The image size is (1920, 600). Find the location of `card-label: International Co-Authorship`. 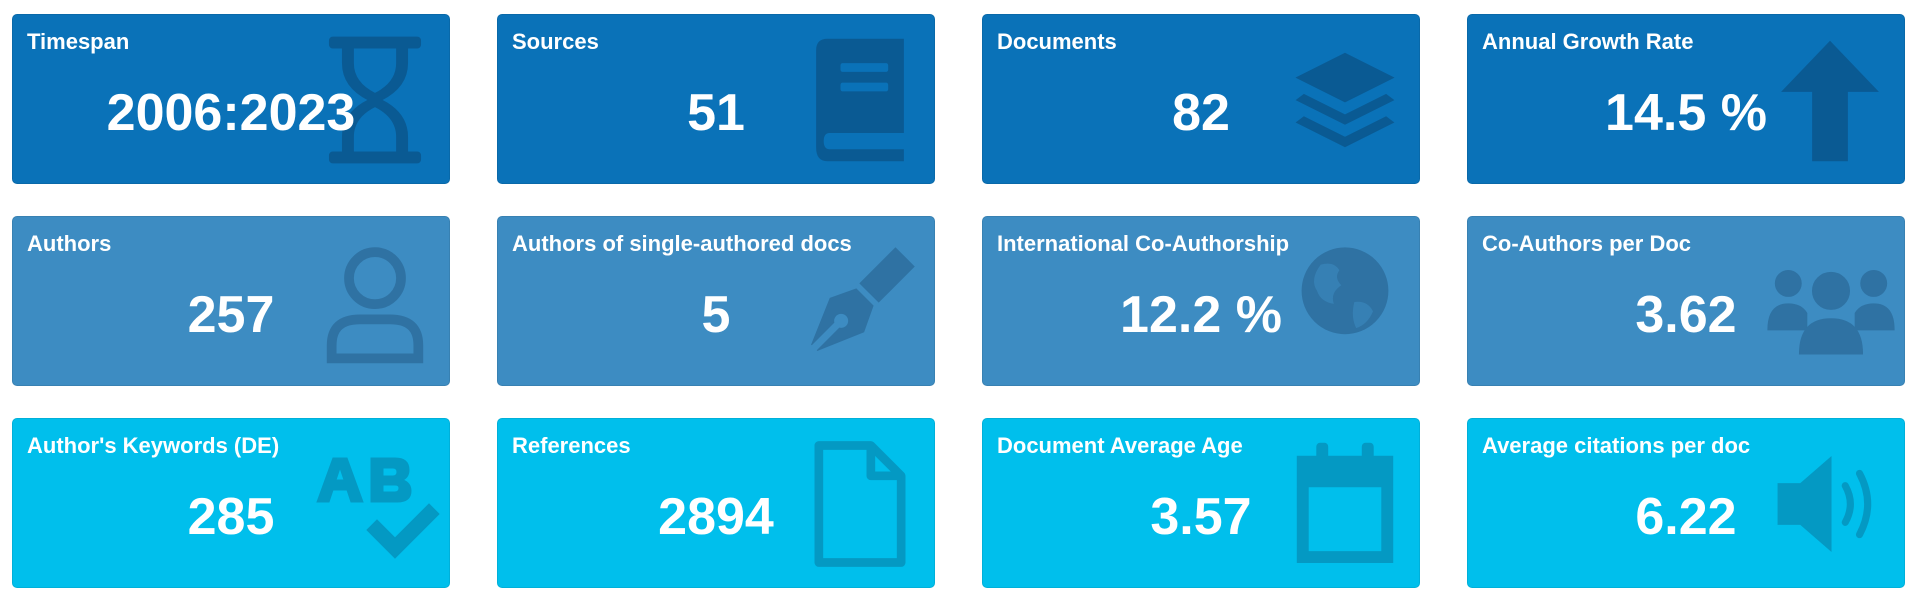

card-label: International Co-Authorship is located at coordinates (1143, 243).